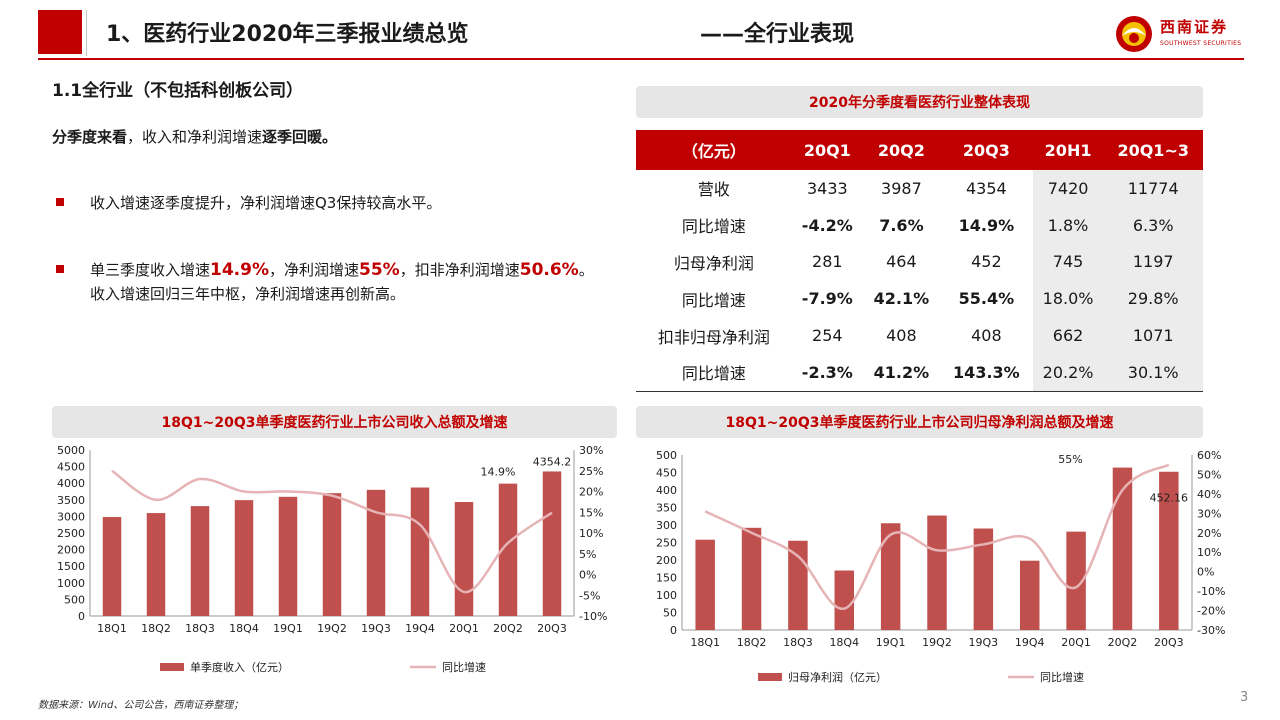  I want to click on page-title: 1、医药行业2020年三季报业绩总览, so click(287, 34).